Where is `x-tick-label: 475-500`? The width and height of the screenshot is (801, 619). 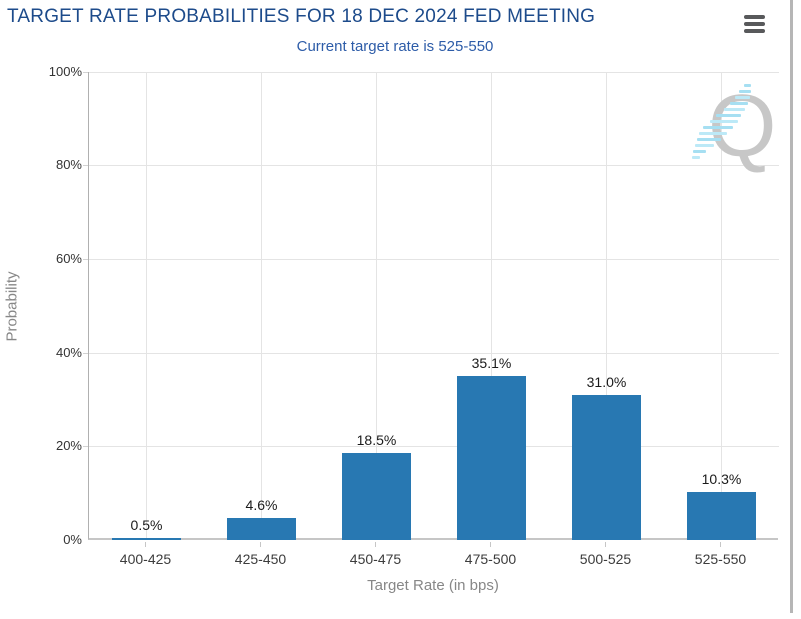 x-tick-label: 475-500 is located at coordinates (490, 559).